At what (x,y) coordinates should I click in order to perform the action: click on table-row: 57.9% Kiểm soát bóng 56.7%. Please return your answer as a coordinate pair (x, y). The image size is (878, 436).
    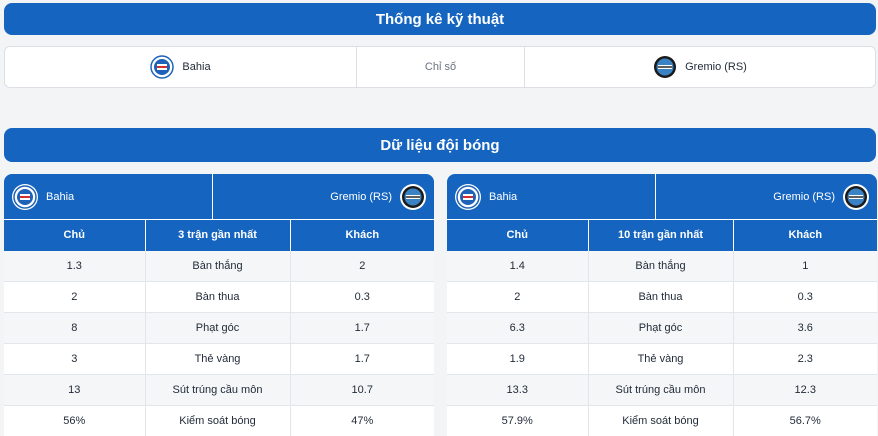
    Looking at the image, I should click on (662, 420).